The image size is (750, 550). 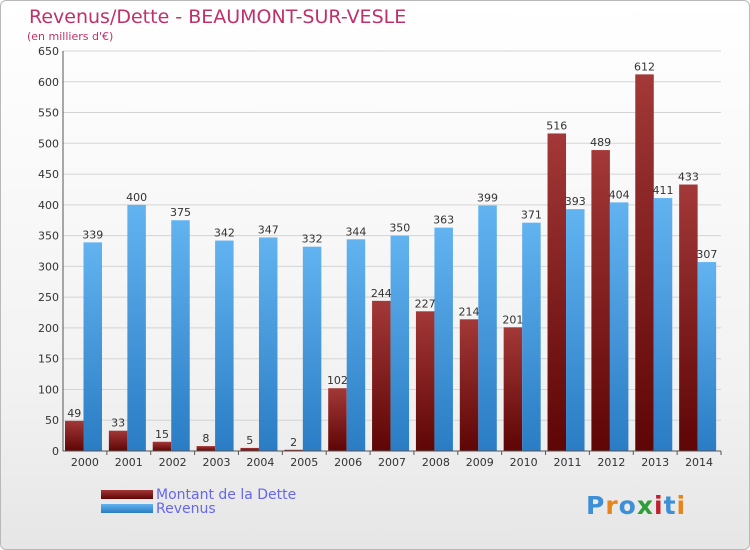 What do you see at coordinates (218, 17) in the screenshot?
I see `chart-title: Revenus/Dette - BEAUMONT-SUR-VESLE` at bounding box center [218, 17].